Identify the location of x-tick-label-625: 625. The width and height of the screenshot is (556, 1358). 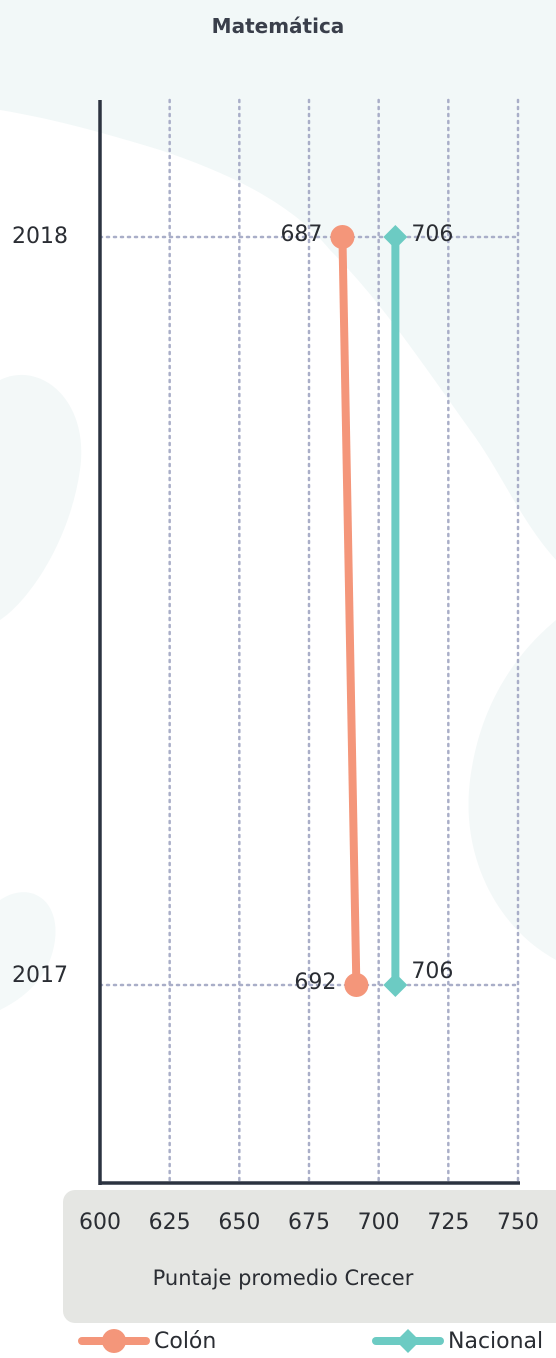
(169, 1222).